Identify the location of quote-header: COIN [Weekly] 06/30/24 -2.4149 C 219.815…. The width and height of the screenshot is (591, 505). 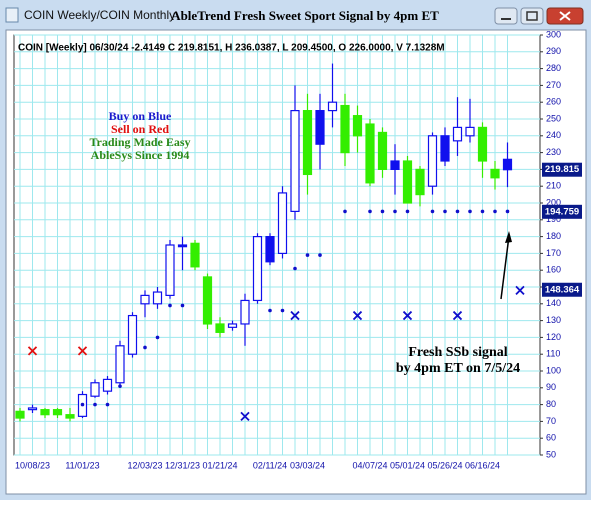
(231, 48).